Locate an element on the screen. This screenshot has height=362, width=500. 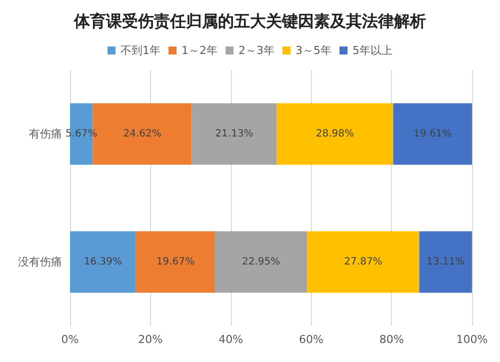
x-tick-label: 80% is located at coordinates (391, 339).